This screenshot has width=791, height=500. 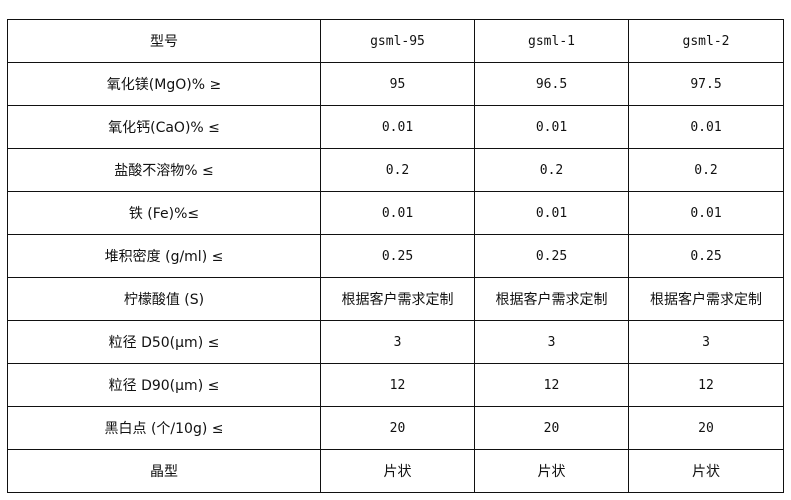 I want to click on table-row: 堆积密度 (g/ml) ≤0.25 0.25 0.25, so click(x=395, y=256).